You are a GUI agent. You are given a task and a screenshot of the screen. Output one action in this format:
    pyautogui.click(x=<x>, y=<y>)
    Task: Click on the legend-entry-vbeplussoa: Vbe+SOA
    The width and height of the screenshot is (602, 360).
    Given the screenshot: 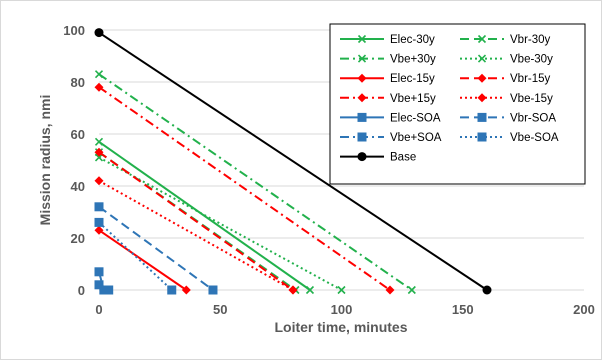 What is the action you would take?
    pyautogui.click(x=391, y=138)
    